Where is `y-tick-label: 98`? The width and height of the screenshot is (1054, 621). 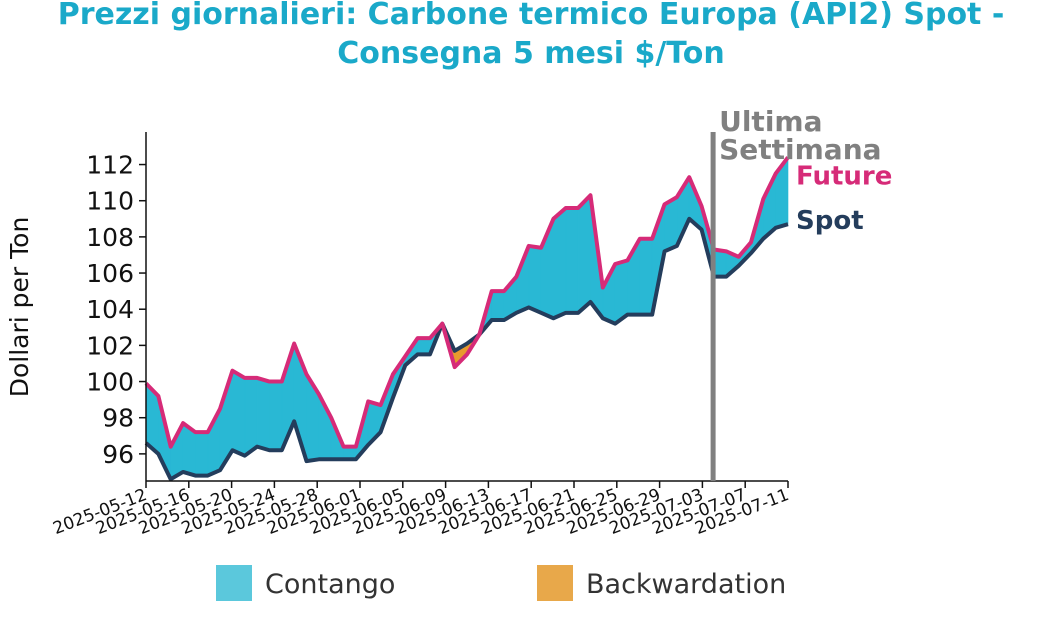
y-tick-label: 98 is located at coordinates (118, 418).